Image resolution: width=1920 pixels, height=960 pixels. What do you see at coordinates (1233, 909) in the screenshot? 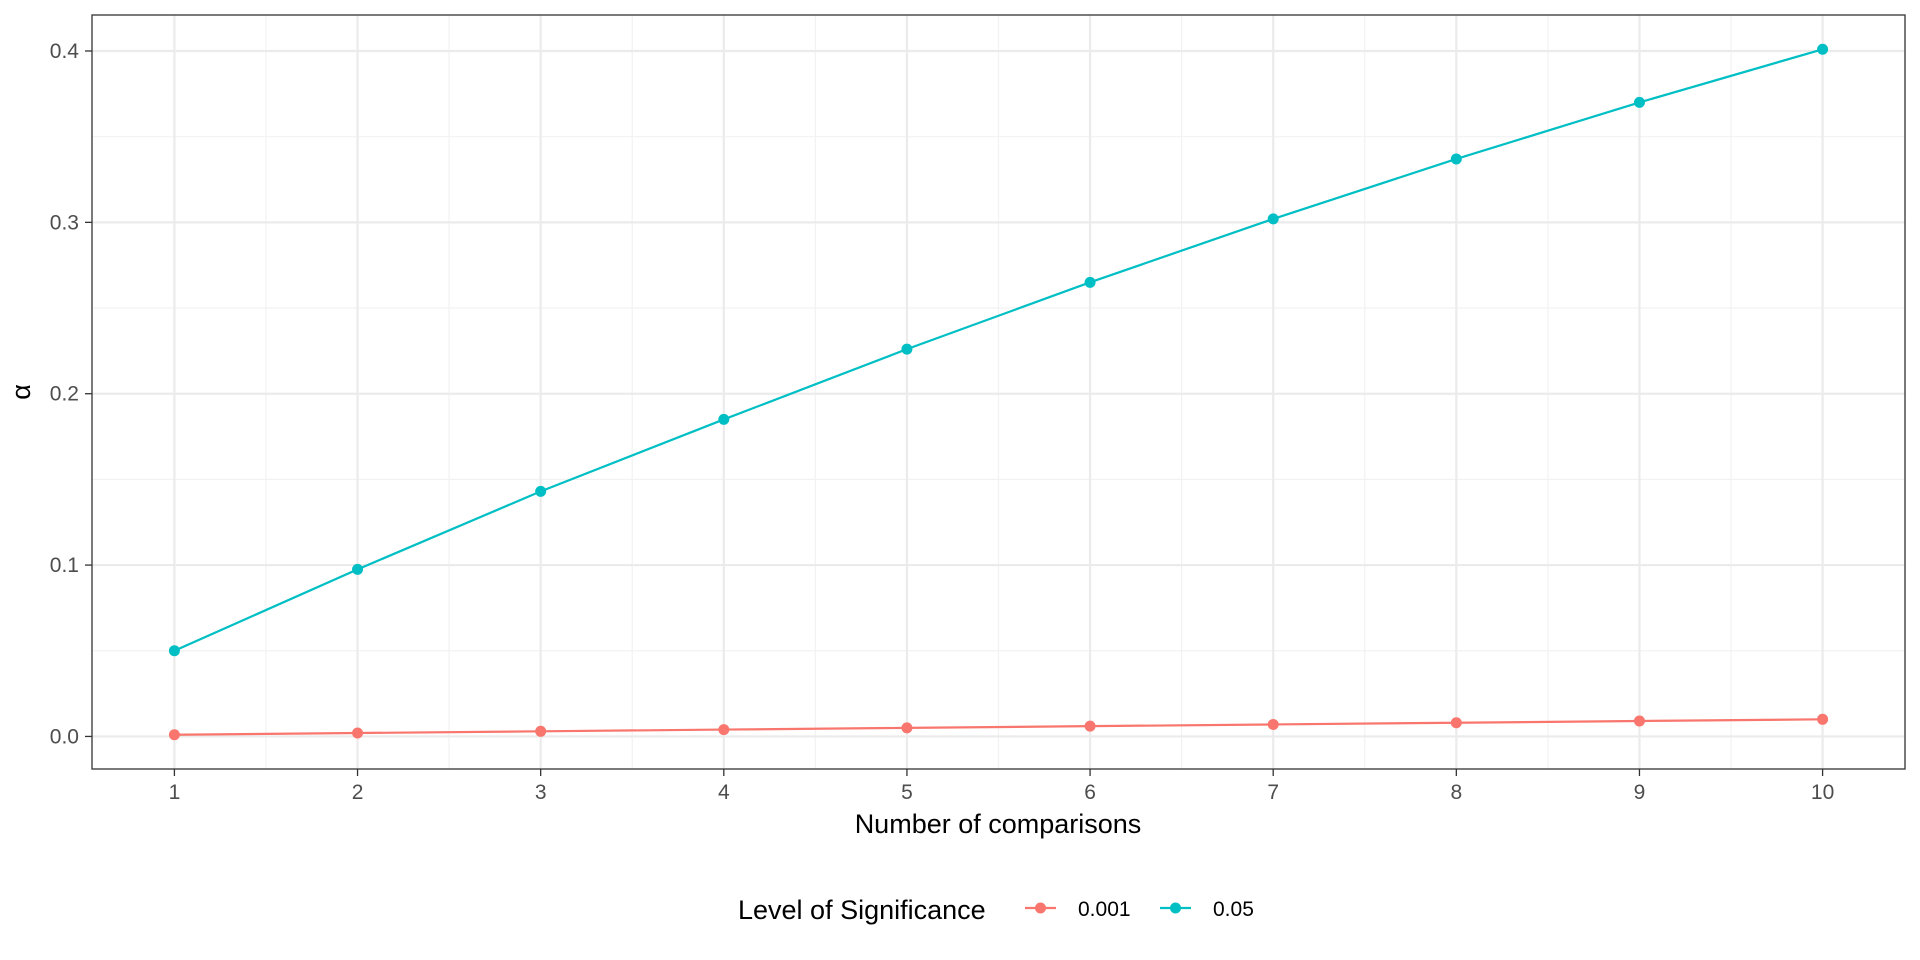
I see `legend-label-1: 0.05` at bounding box center [1233, 909].